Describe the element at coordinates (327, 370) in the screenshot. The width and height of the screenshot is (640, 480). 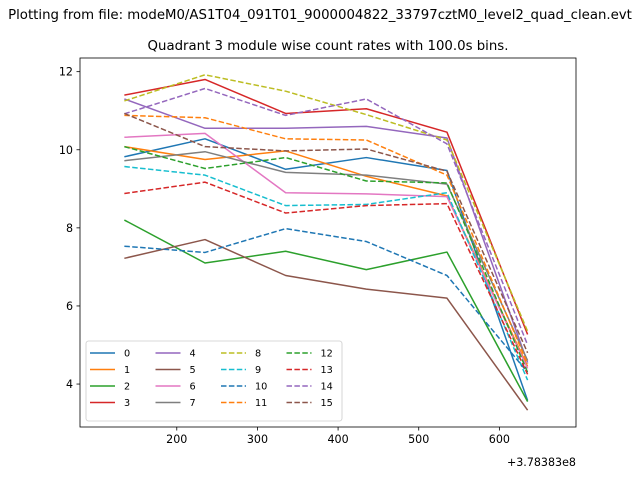
I see `legend-label-13: 13` at that location.